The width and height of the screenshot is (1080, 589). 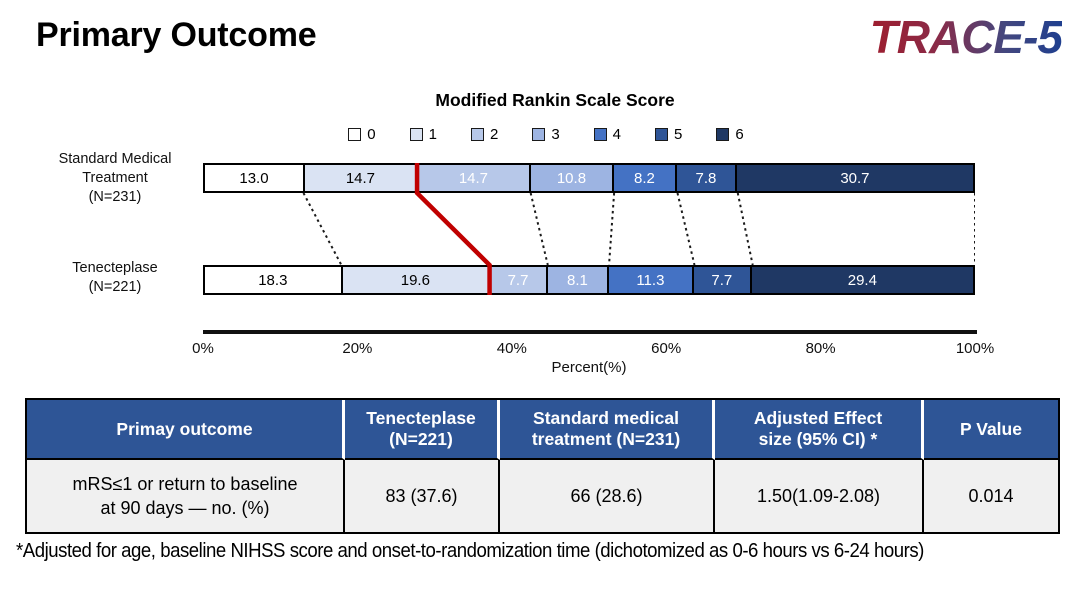 I want to click on legend-item-2: 2, so click(x=484, y=134).